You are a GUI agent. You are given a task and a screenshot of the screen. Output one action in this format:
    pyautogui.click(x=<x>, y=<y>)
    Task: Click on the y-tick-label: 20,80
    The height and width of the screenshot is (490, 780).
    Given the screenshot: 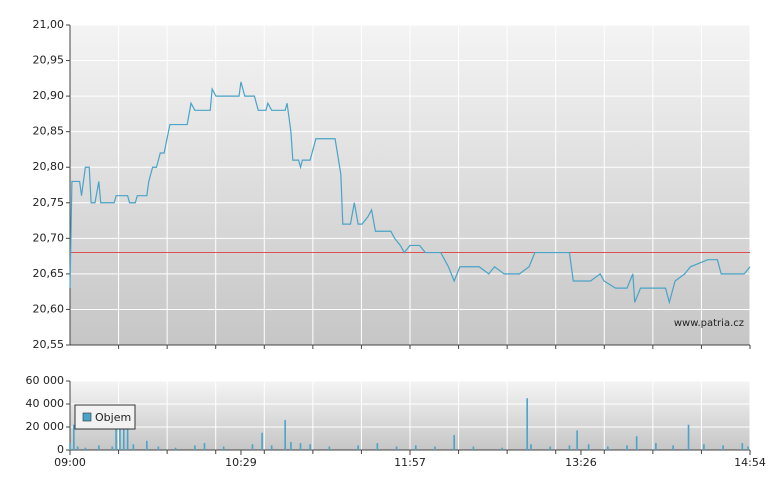 What is the action you would take?
    pyautogui.click(x=49, y=166)
    